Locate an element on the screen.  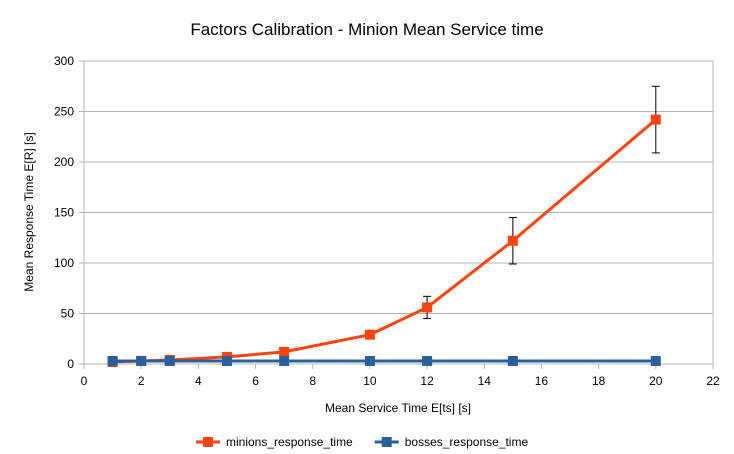
legend-item-minions_response_time: minions_response_time is located at coordinates (274, 442).